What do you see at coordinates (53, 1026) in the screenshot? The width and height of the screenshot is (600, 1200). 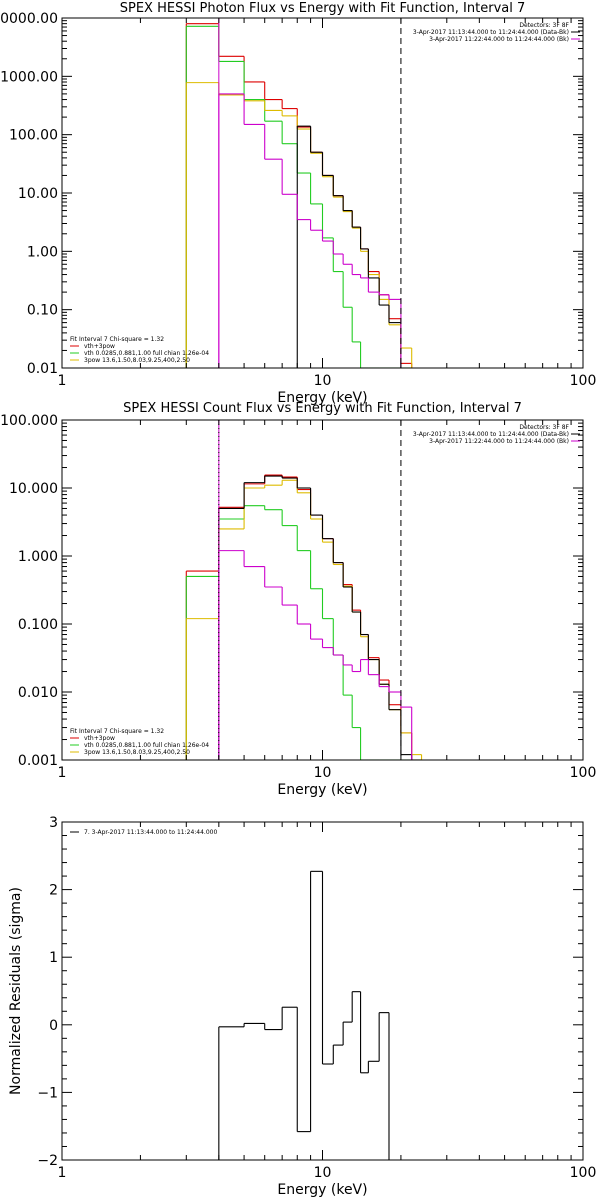 I see `y-tick-label: 0` at bounding box center [53, 1026].